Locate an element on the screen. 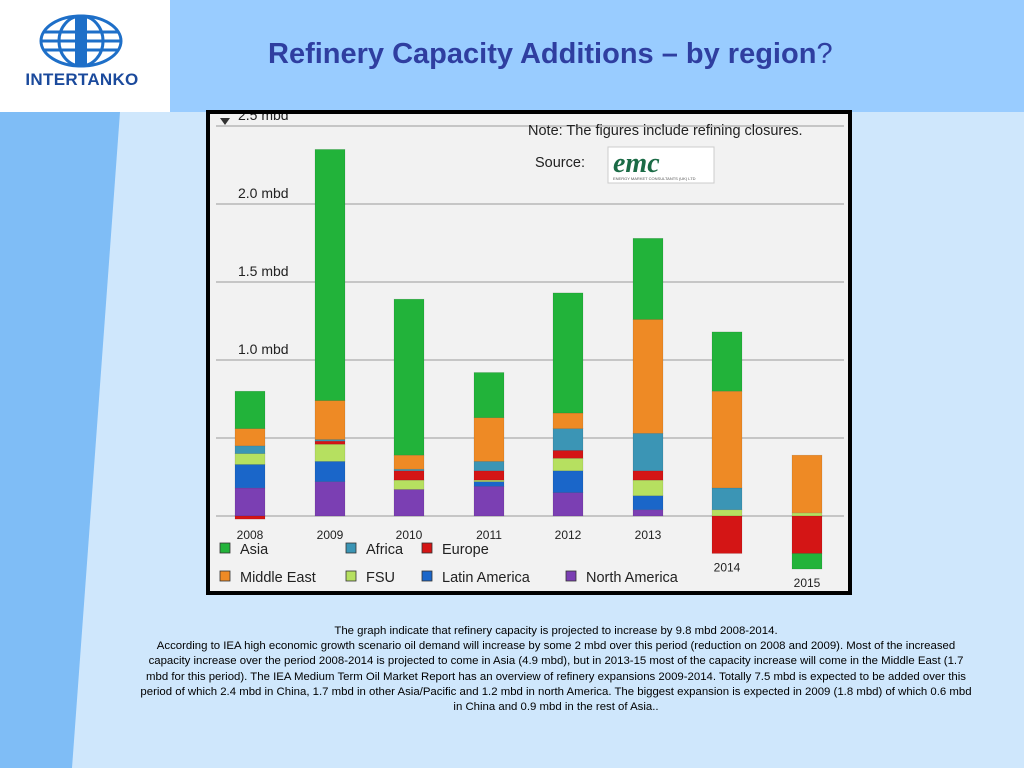  legend-label: Middle East is located at coordinates (278, 578).